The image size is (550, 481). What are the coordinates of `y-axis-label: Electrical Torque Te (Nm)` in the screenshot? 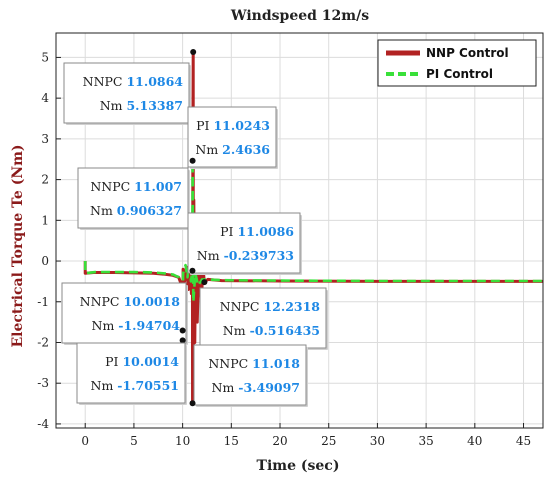 It's located at (18, 245).